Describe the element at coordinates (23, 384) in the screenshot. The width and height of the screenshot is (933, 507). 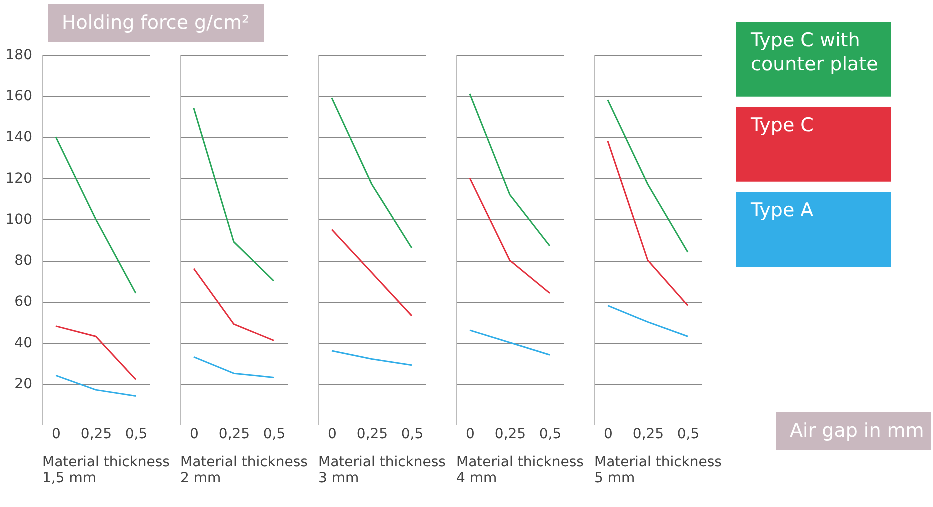
I see `y-tick-label: 20` at that location.